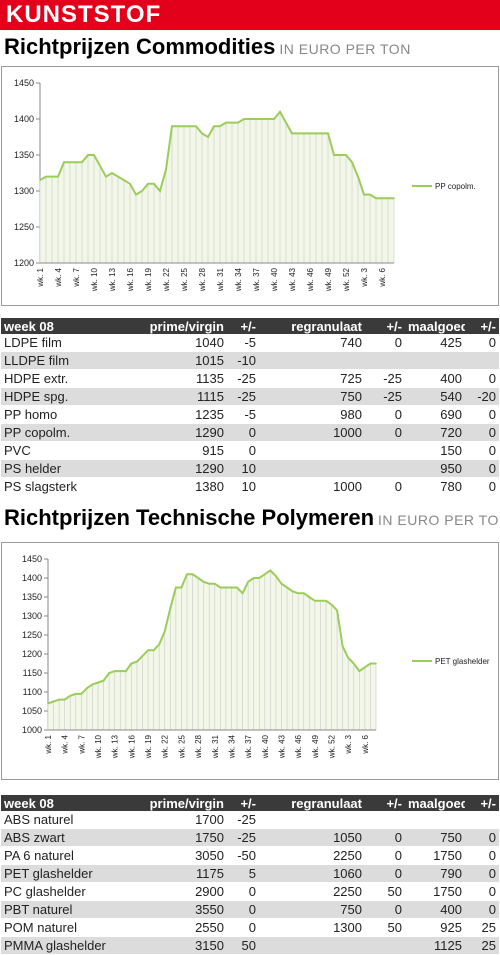 The width and height of the screenshot is (500, 955). I want to click on commodities-table-material-cell: PVC, so click(56, 450).